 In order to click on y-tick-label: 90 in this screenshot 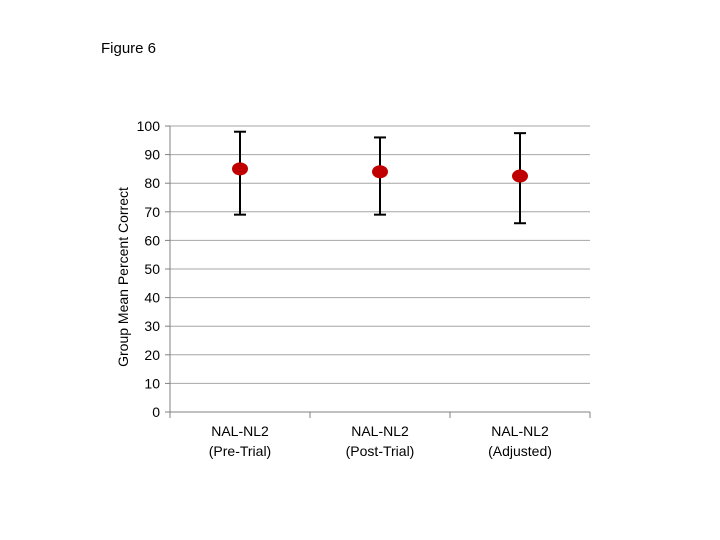, I will do `click(152, 155)`.